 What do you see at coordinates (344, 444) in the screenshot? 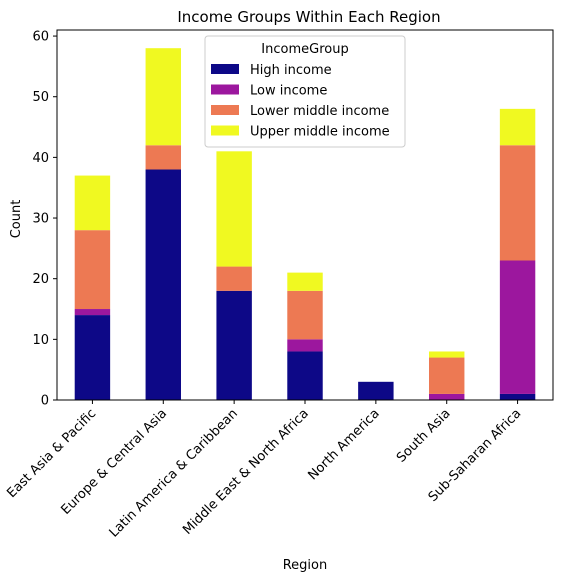
I see `x-tick-label: North America` at bounding box center [344, 444].